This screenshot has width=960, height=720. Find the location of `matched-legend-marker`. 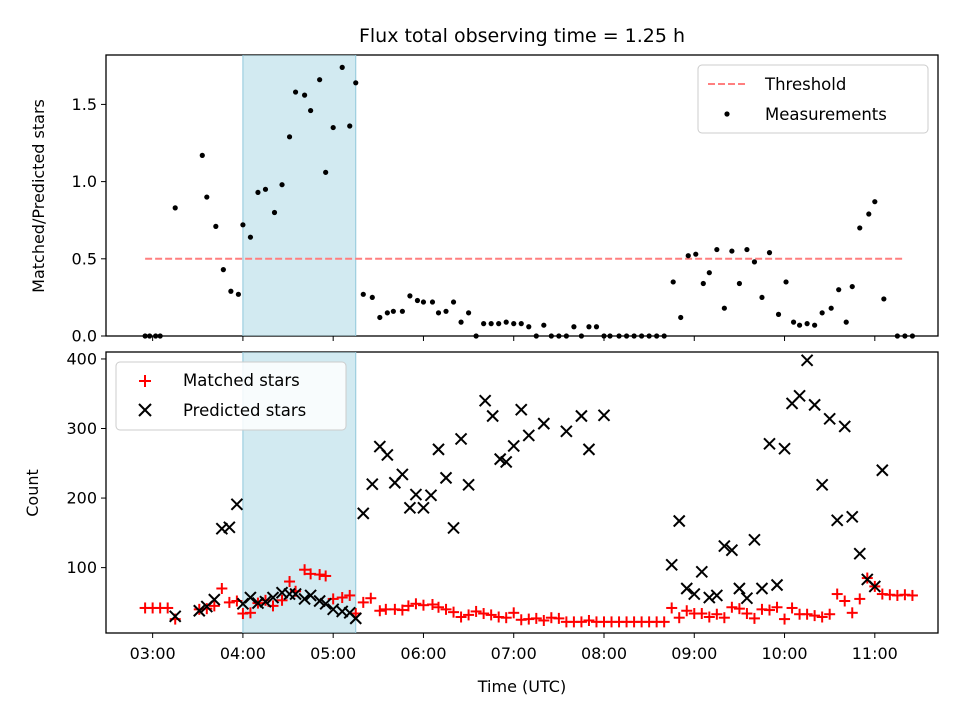

matched-legend-marker is located at coordinates (145, 381).